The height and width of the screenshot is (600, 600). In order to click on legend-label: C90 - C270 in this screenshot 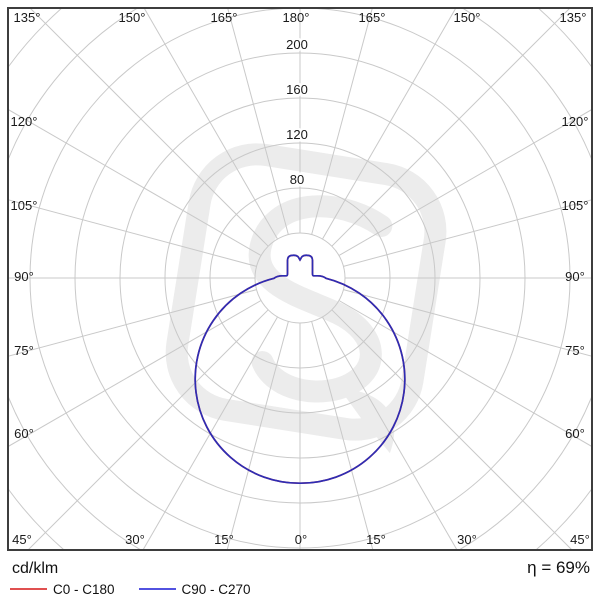, I will do `click(216, 589)`.